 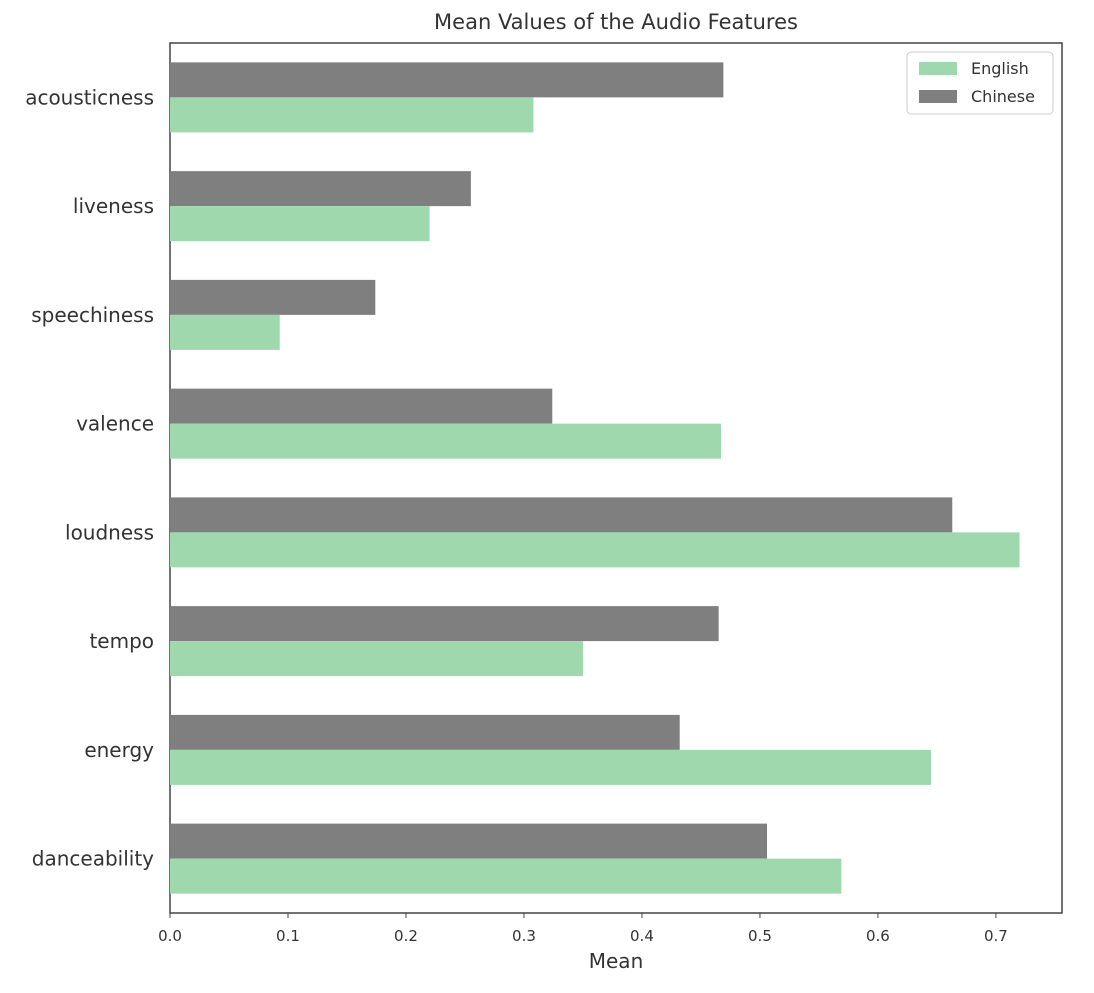 I want to click on bar-english-energy, so click(x=551, y=767).